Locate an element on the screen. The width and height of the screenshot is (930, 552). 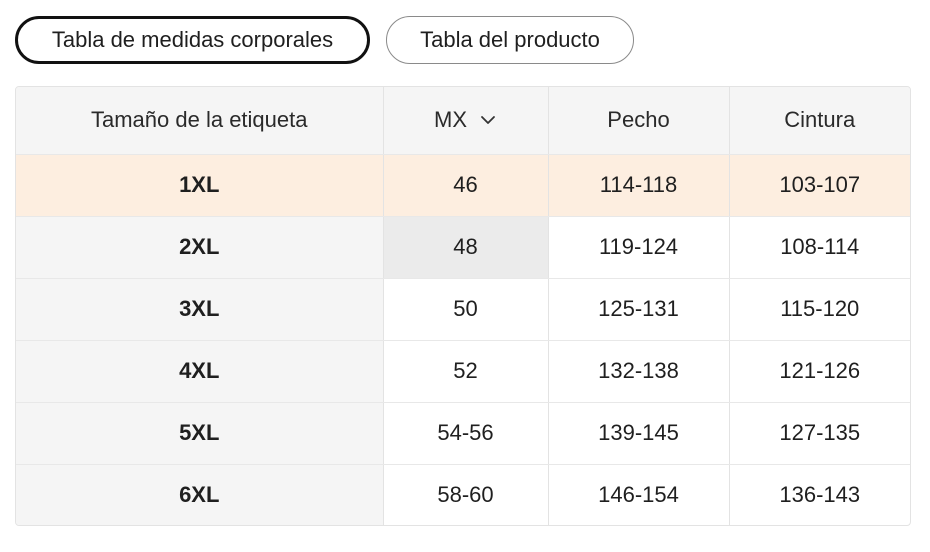
waist-range: 127-135 is located at coordinates (819, 433).